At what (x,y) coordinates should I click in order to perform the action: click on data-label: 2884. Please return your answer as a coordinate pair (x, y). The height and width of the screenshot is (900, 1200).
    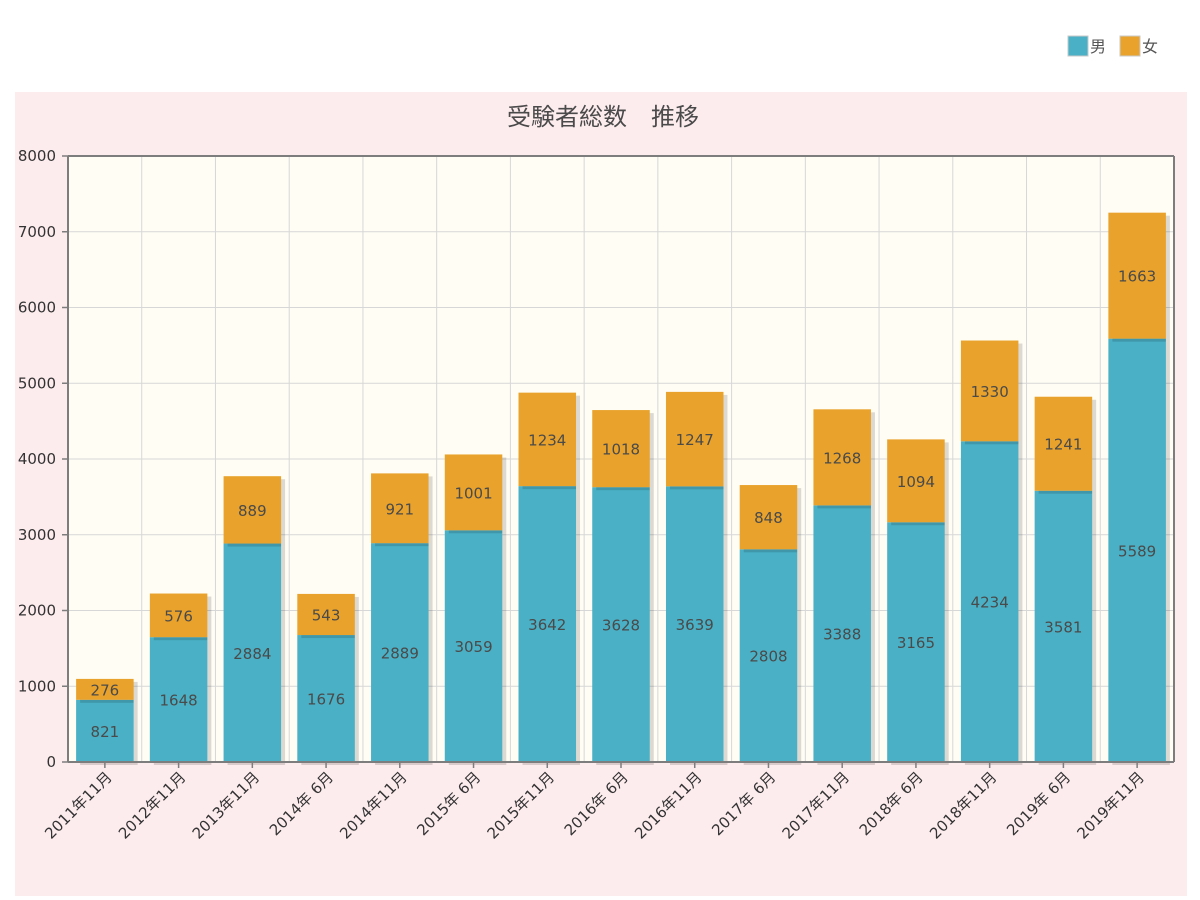
    Looking at the image, I should click on (252, 654).